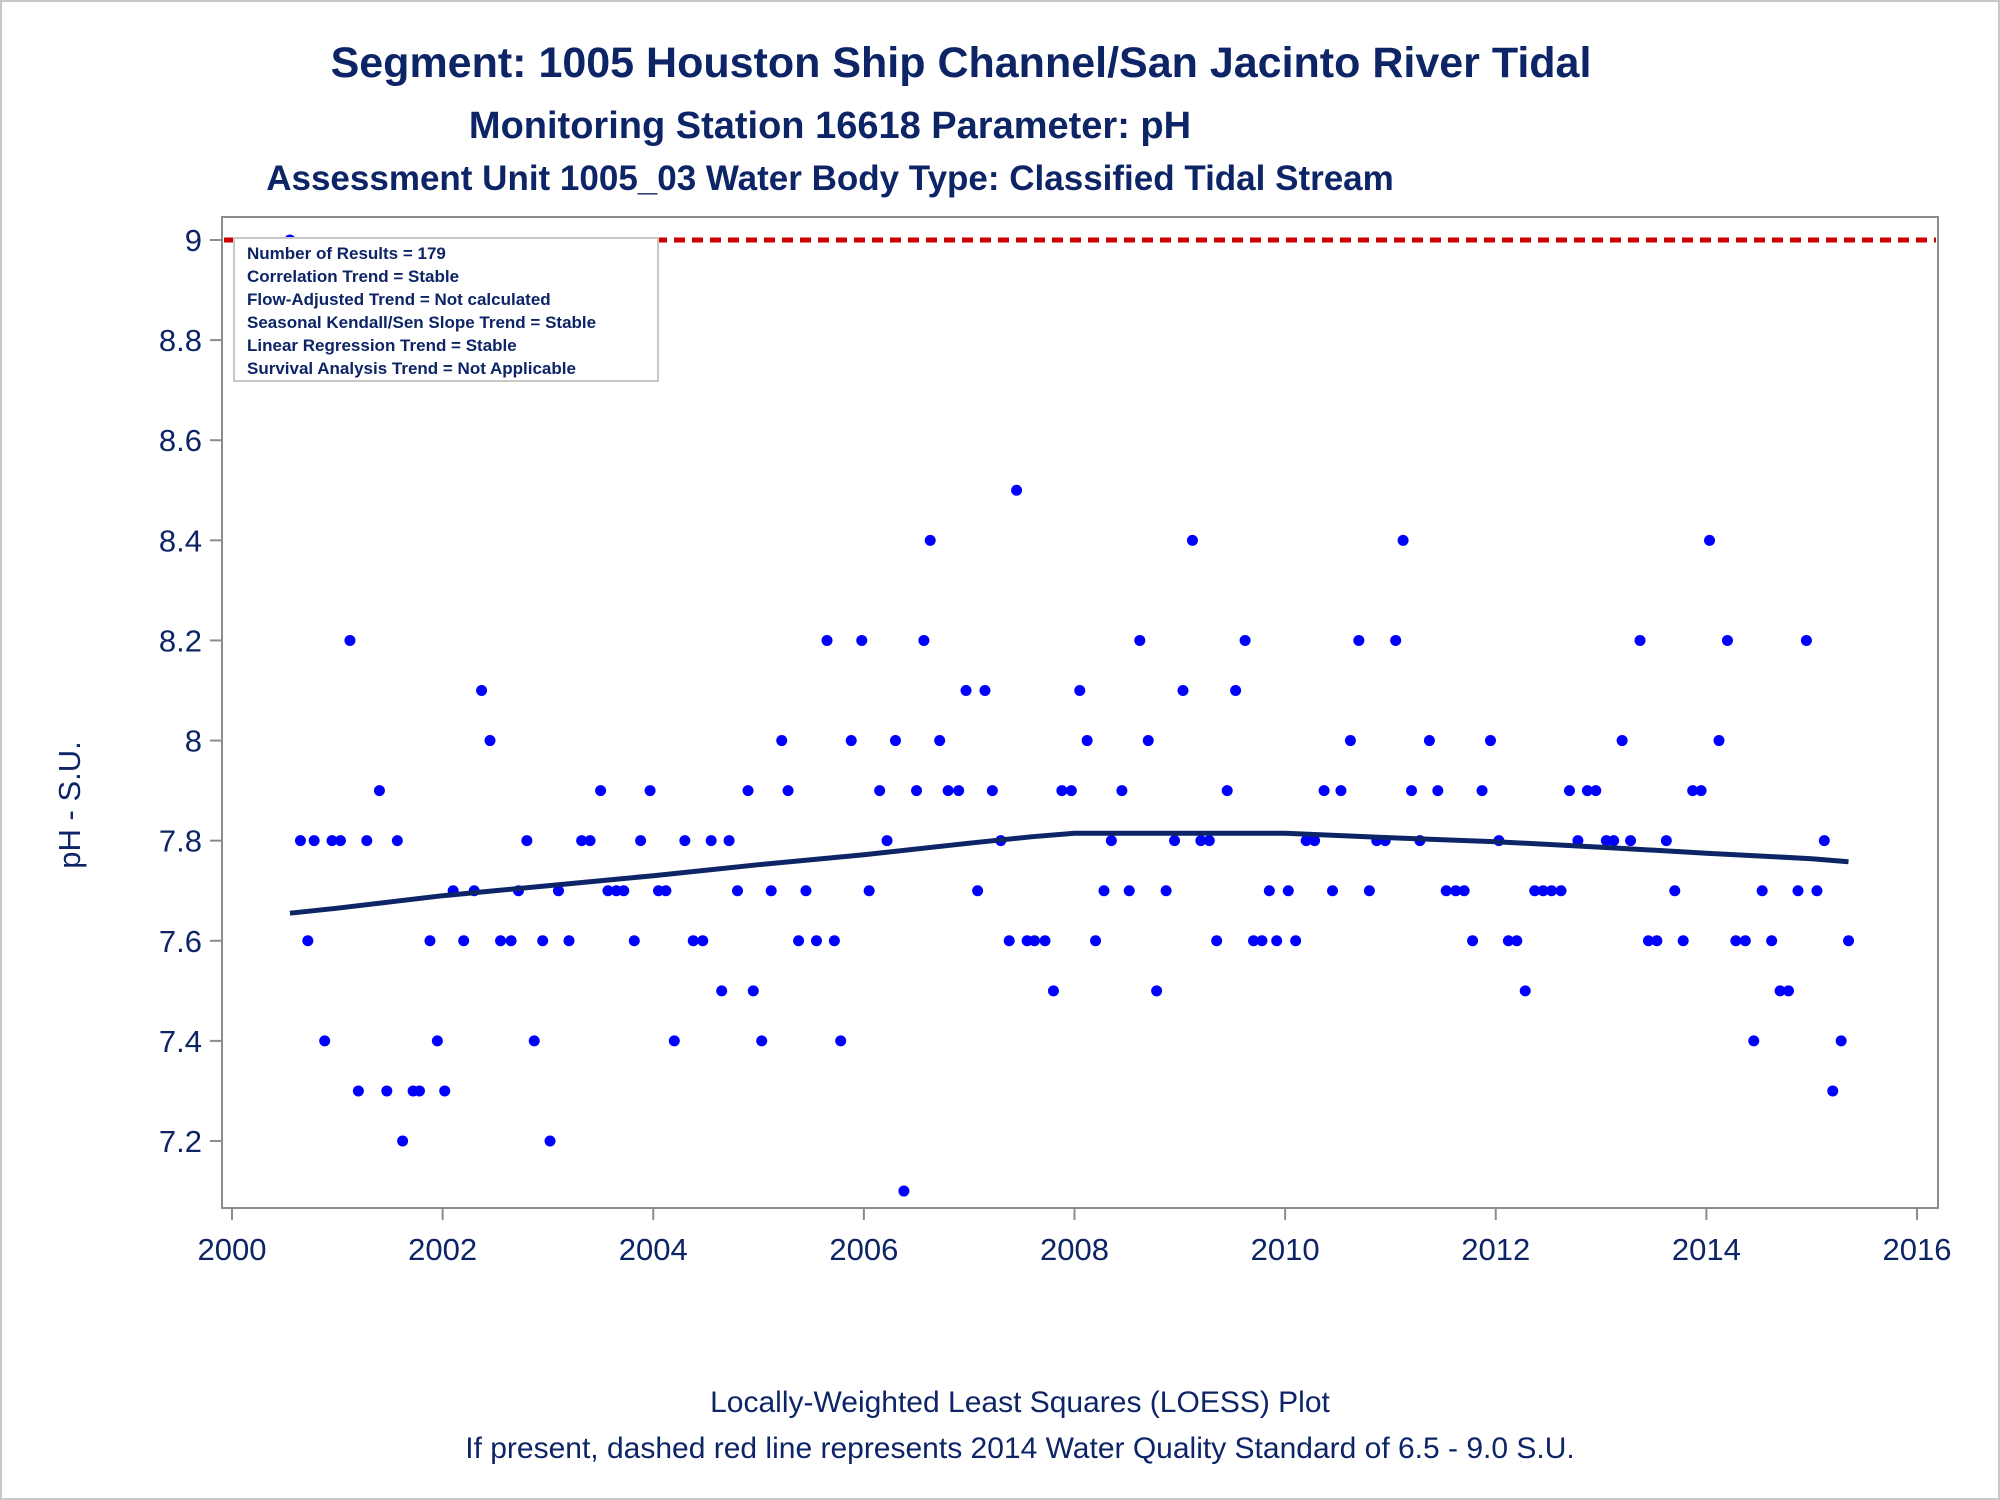  What do you see at coordinates (193, 240) in the screenshot?
I see `y-tick-label: 9` at bounding box center [193, 240].